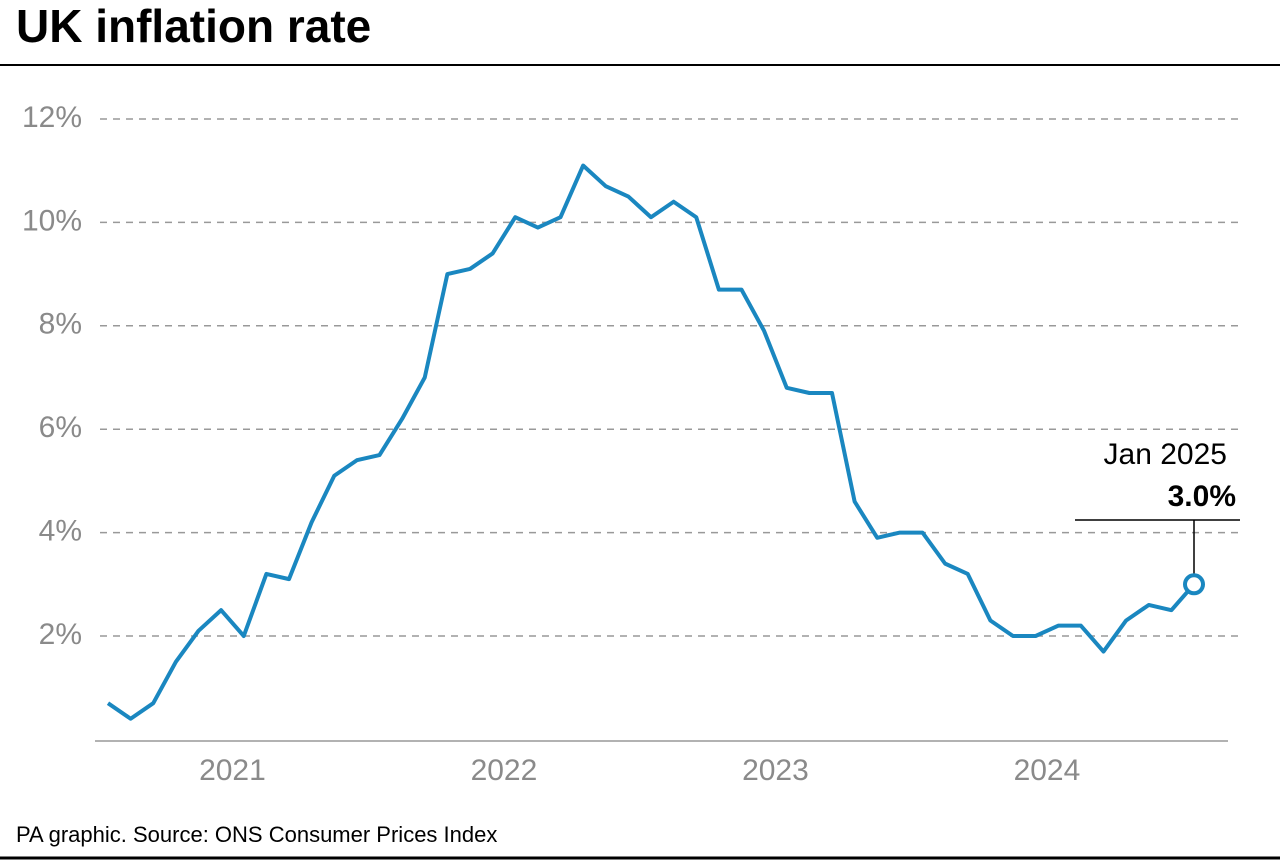  I want to click on chart-title: UK inflation rate, so click(193, 26).